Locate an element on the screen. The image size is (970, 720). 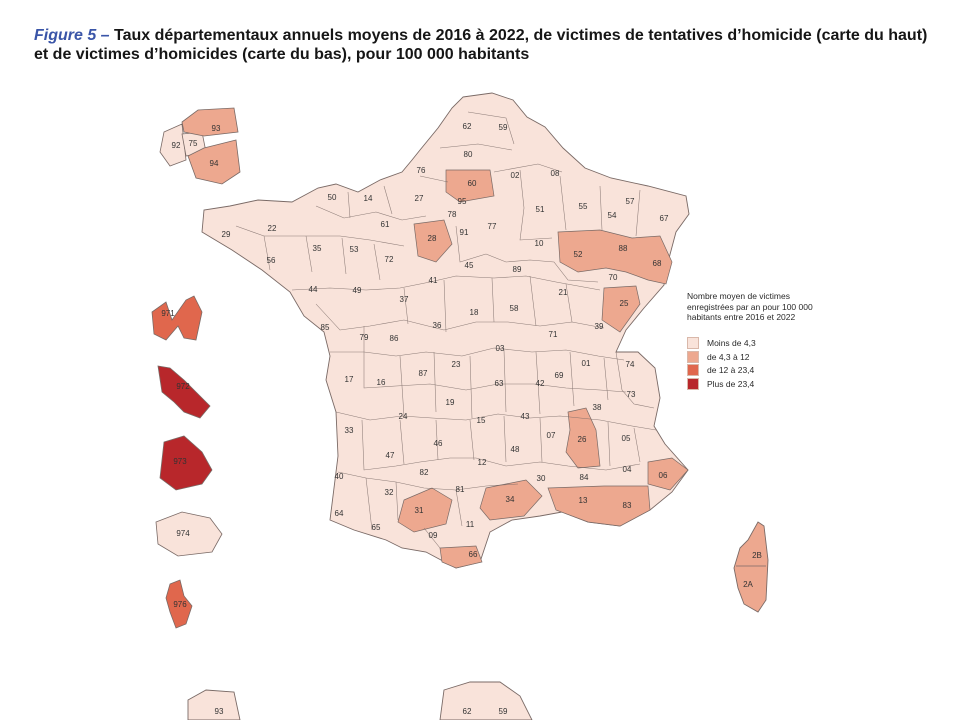
dep-66-shape is located at coordinates (461, 557).